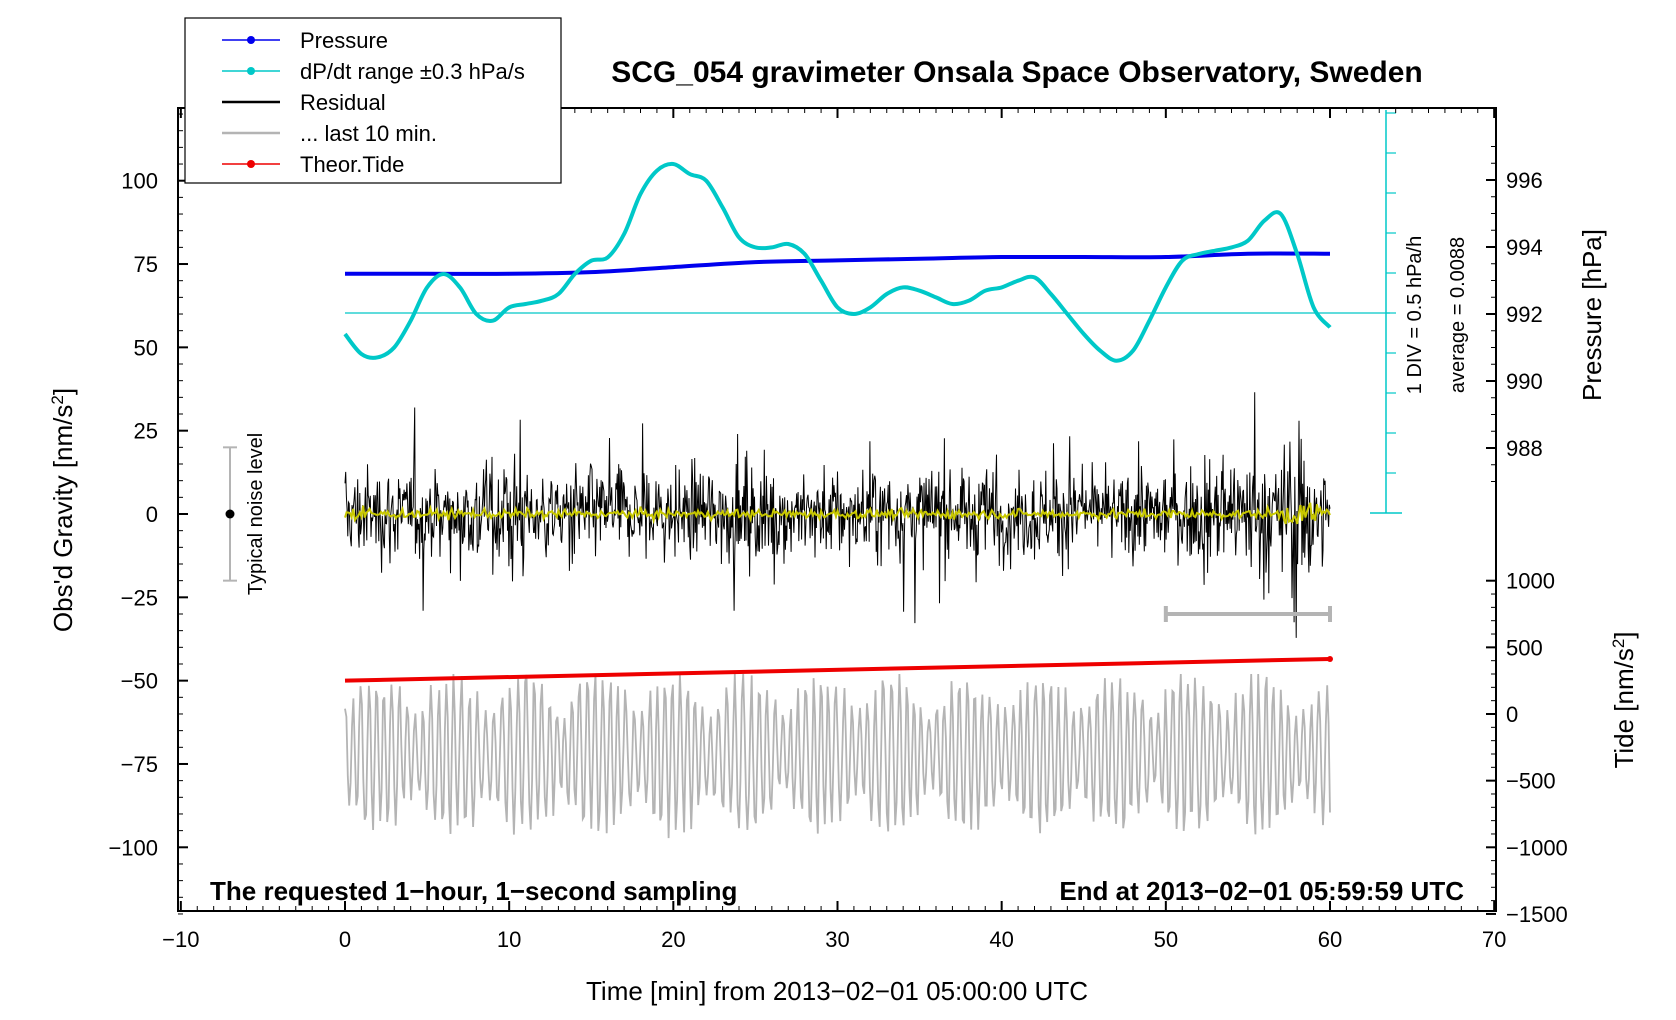 The width and height of the screenshot is (1676, 1020). I want to click on x-tick-label: 70, so click(1494, 939).